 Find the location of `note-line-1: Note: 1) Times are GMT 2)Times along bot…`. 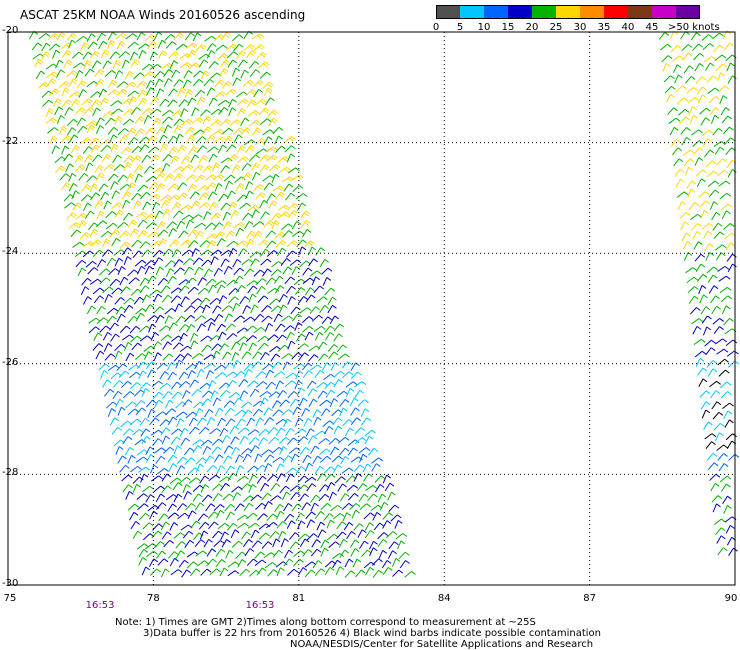

note-line-1: Note: 1) Times are GMT 2)Times along bot… is located at coordinates (325, 622).